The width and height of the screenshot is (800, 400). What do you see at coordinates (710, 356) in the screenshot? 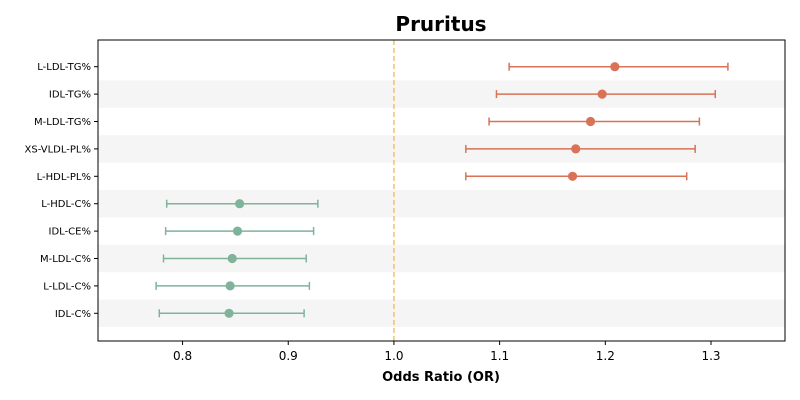
I see `x-tick-label: 1.3` at bounding box center [710, 356].